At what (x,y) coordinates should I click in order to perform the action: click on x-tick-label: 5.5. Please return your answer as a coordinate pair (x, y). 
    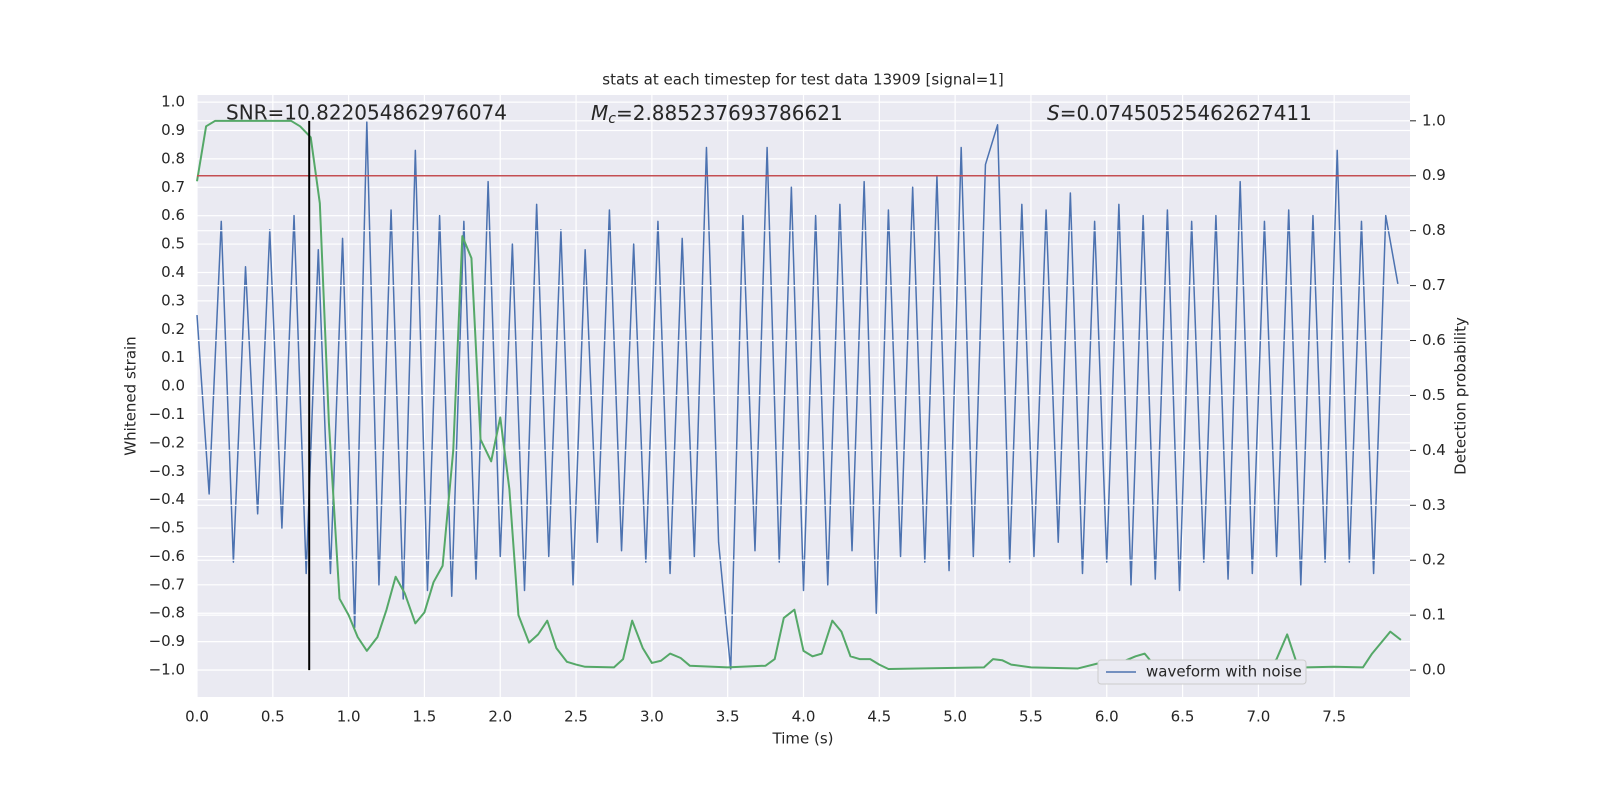
    Looking at the image, I should click on (1031, 717).